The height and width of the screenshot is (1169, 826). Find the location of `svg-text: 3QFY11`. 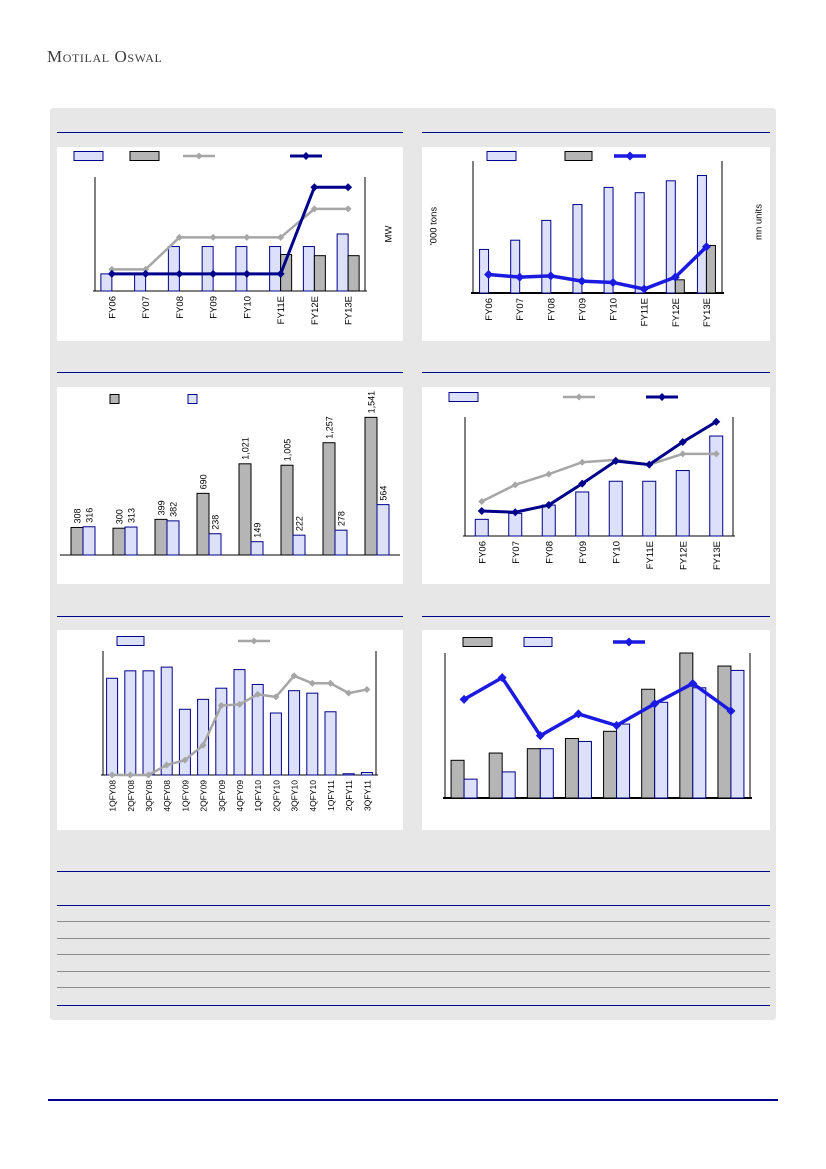

svg-text: 3QFY11 is located at coordinates (367, 795).